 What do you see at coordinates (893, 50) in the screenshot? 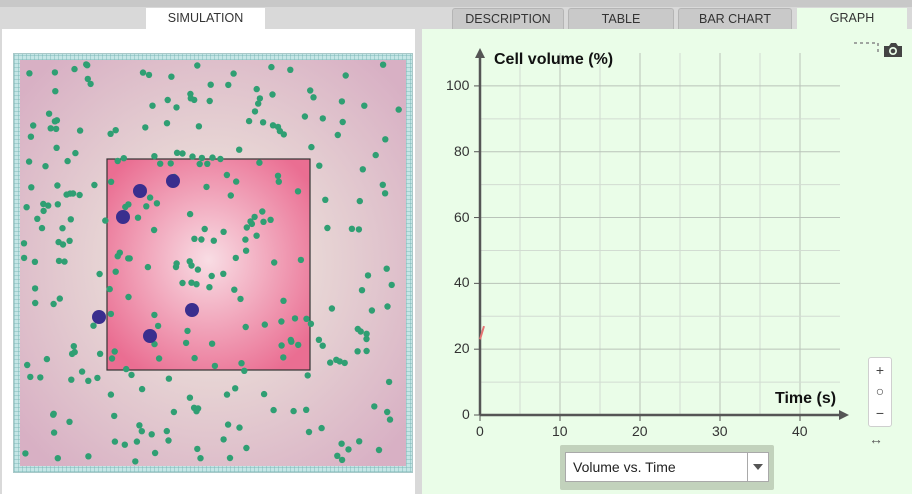
I see `camera-icon` at bounding box center [893, 50].